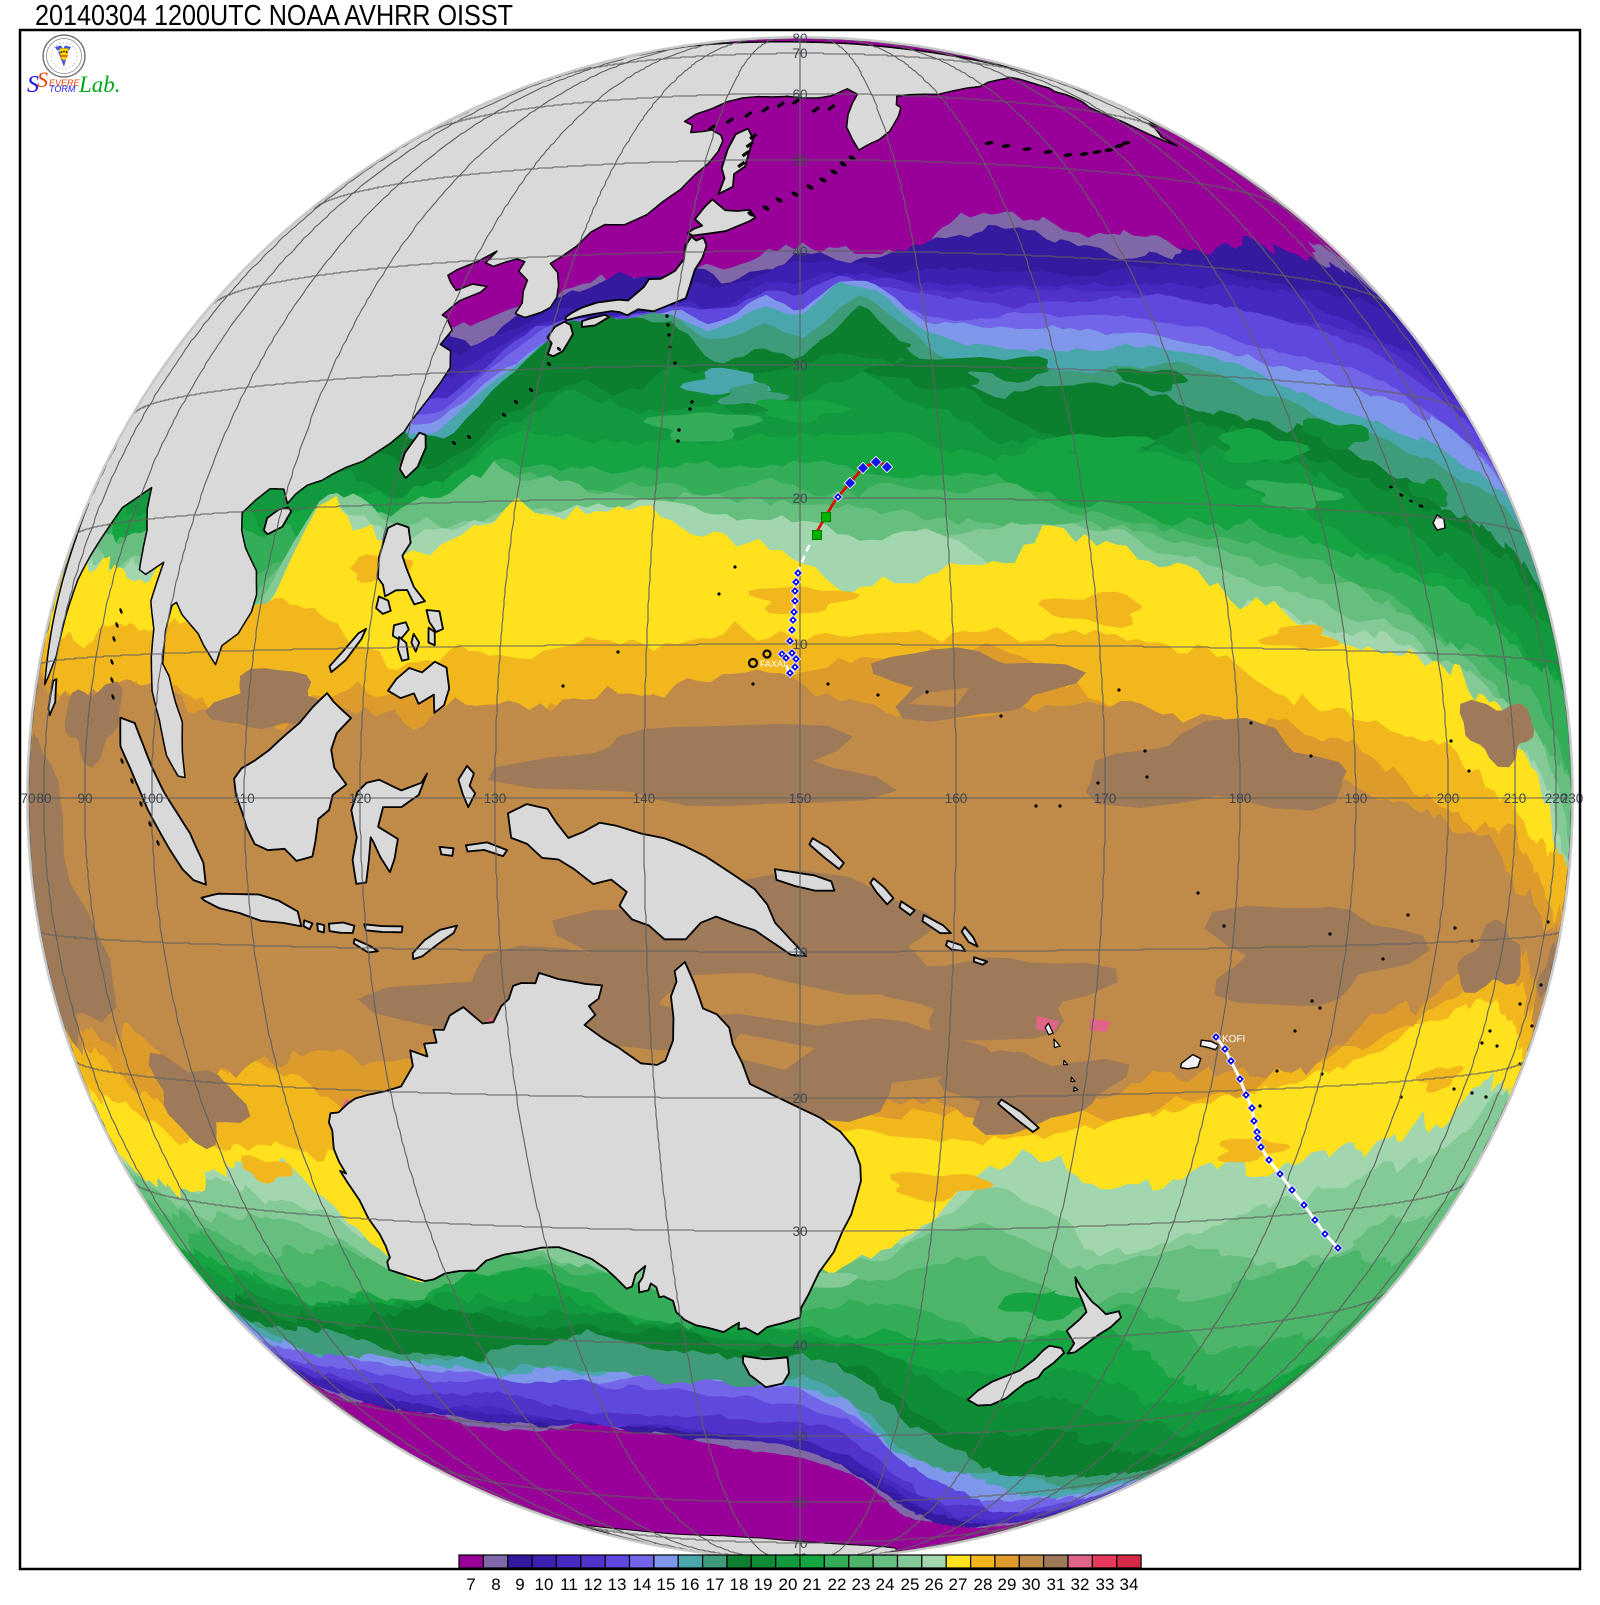  What do you see at coordinates (1572, 798) in the screenshot?
I see `svg-text: 230` at bounding box center [1572, 798].